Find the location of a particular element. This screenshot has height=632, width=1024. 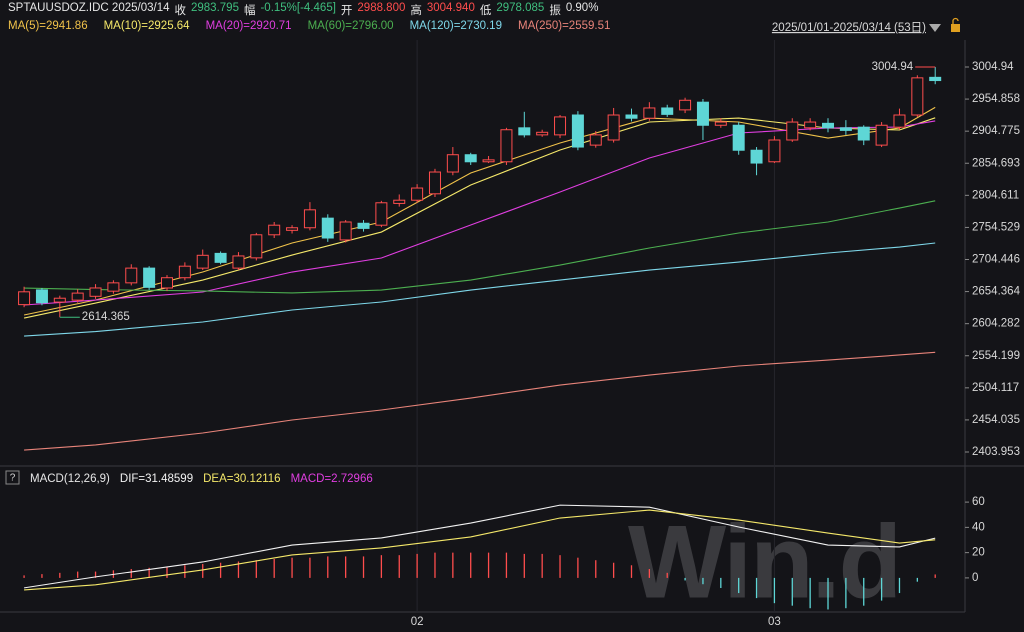

value: 0.90% is located at coordinates (582, 8).